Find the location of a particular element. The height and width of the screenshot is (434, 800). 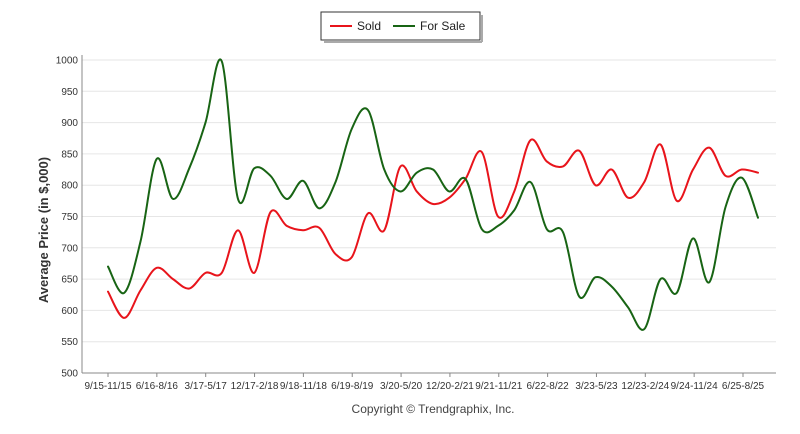

y-tick-label-750: 750 is located at coordinates (69, 217).